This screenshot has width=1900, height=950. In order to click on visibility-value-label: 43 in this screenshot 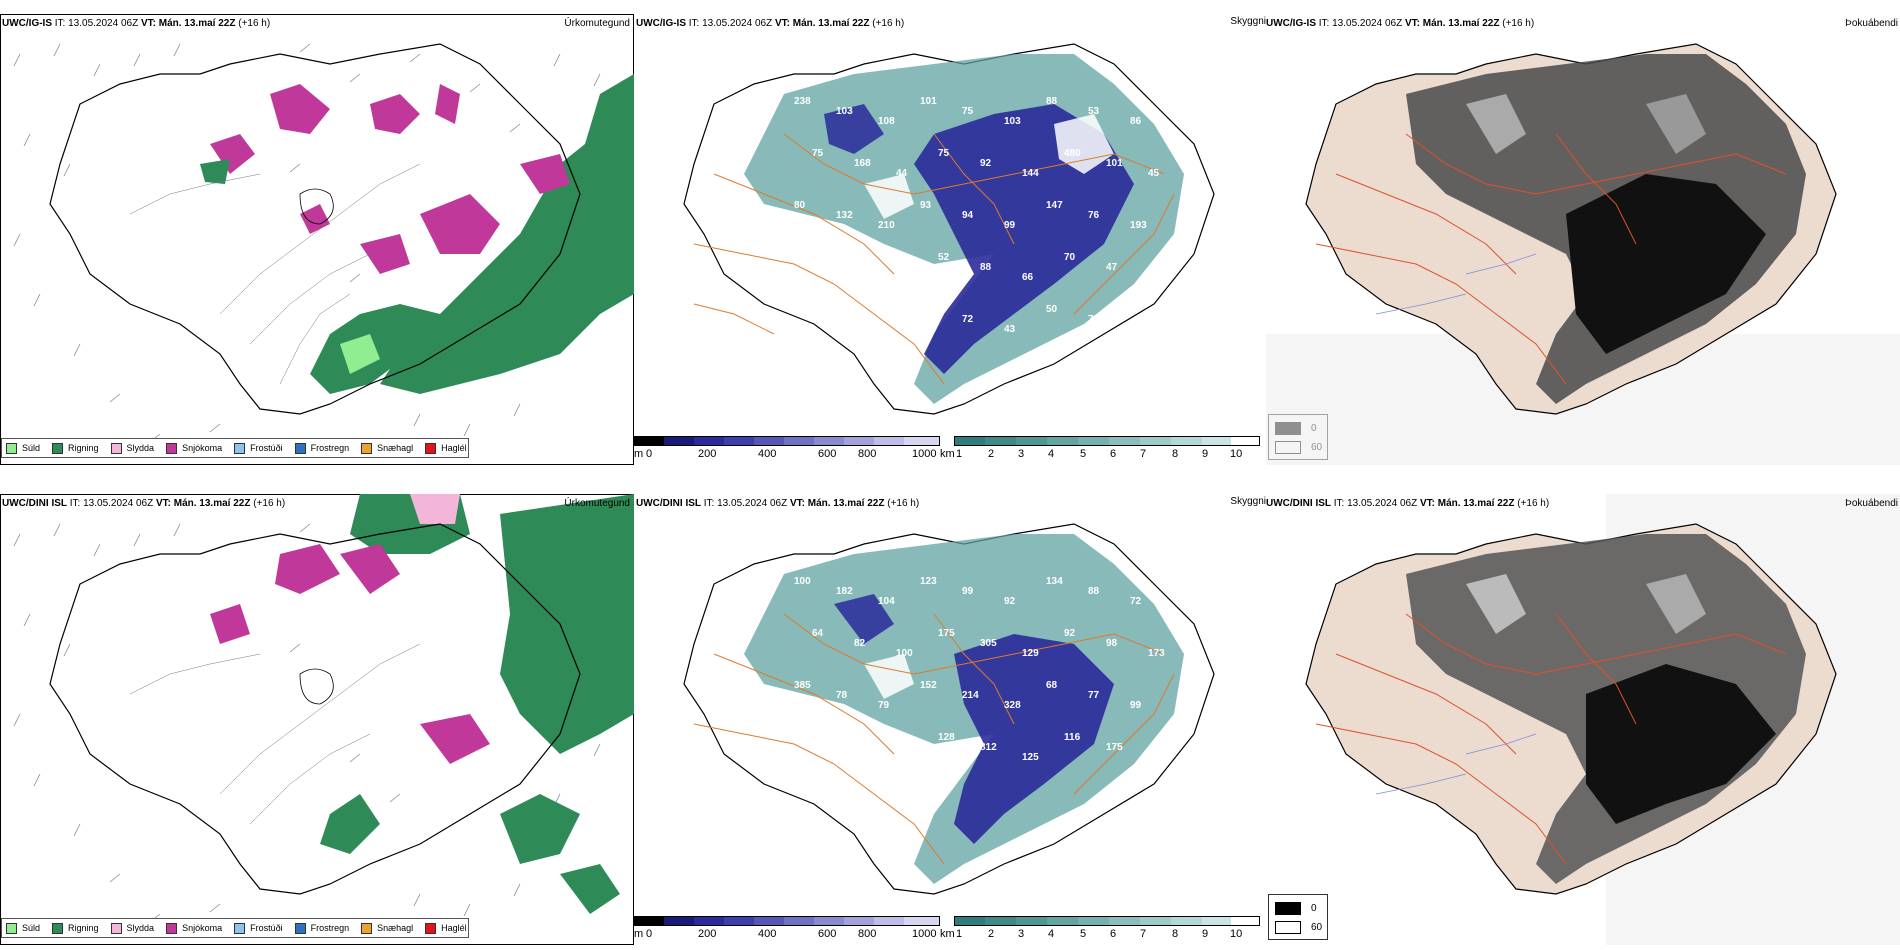, I will do `click(1010, 329)`.